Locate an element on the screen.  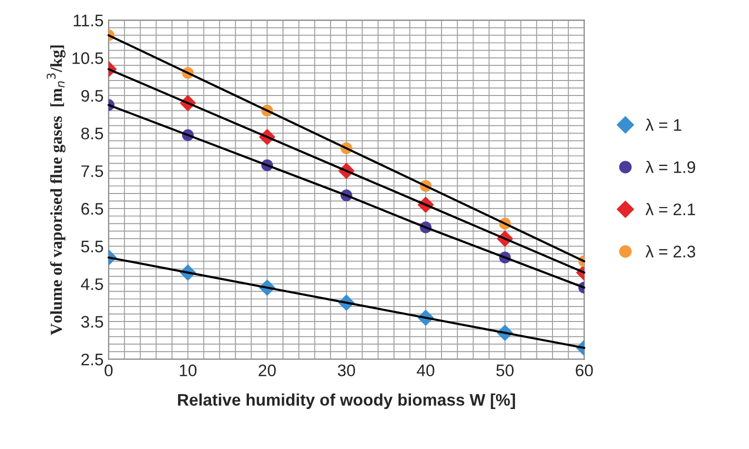
y-tick-label: 7.5 is located at coordinates (92, 171).